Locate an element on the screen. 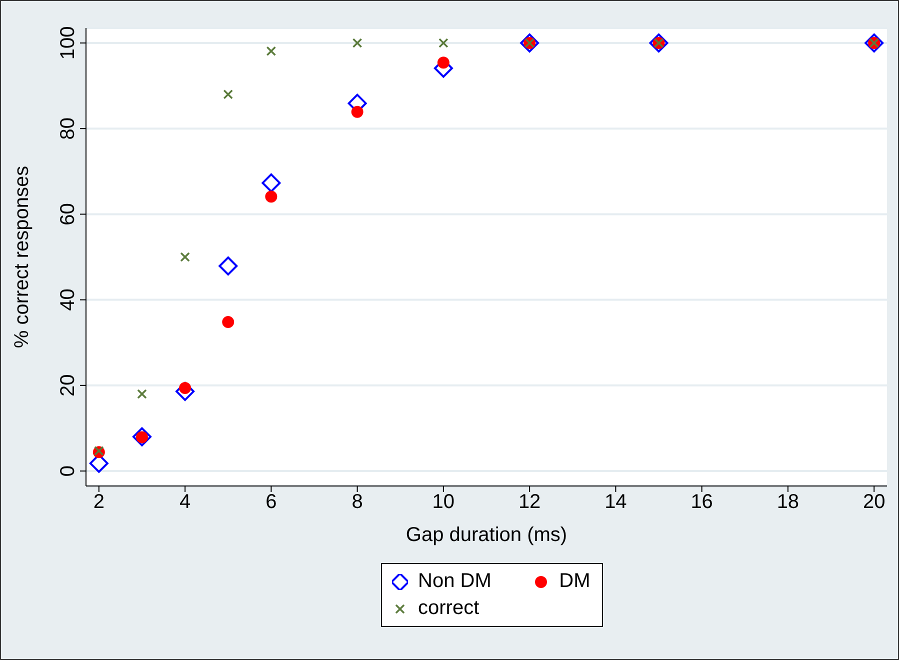  y-tick-label: 100 is located at coordinates (68, 43).